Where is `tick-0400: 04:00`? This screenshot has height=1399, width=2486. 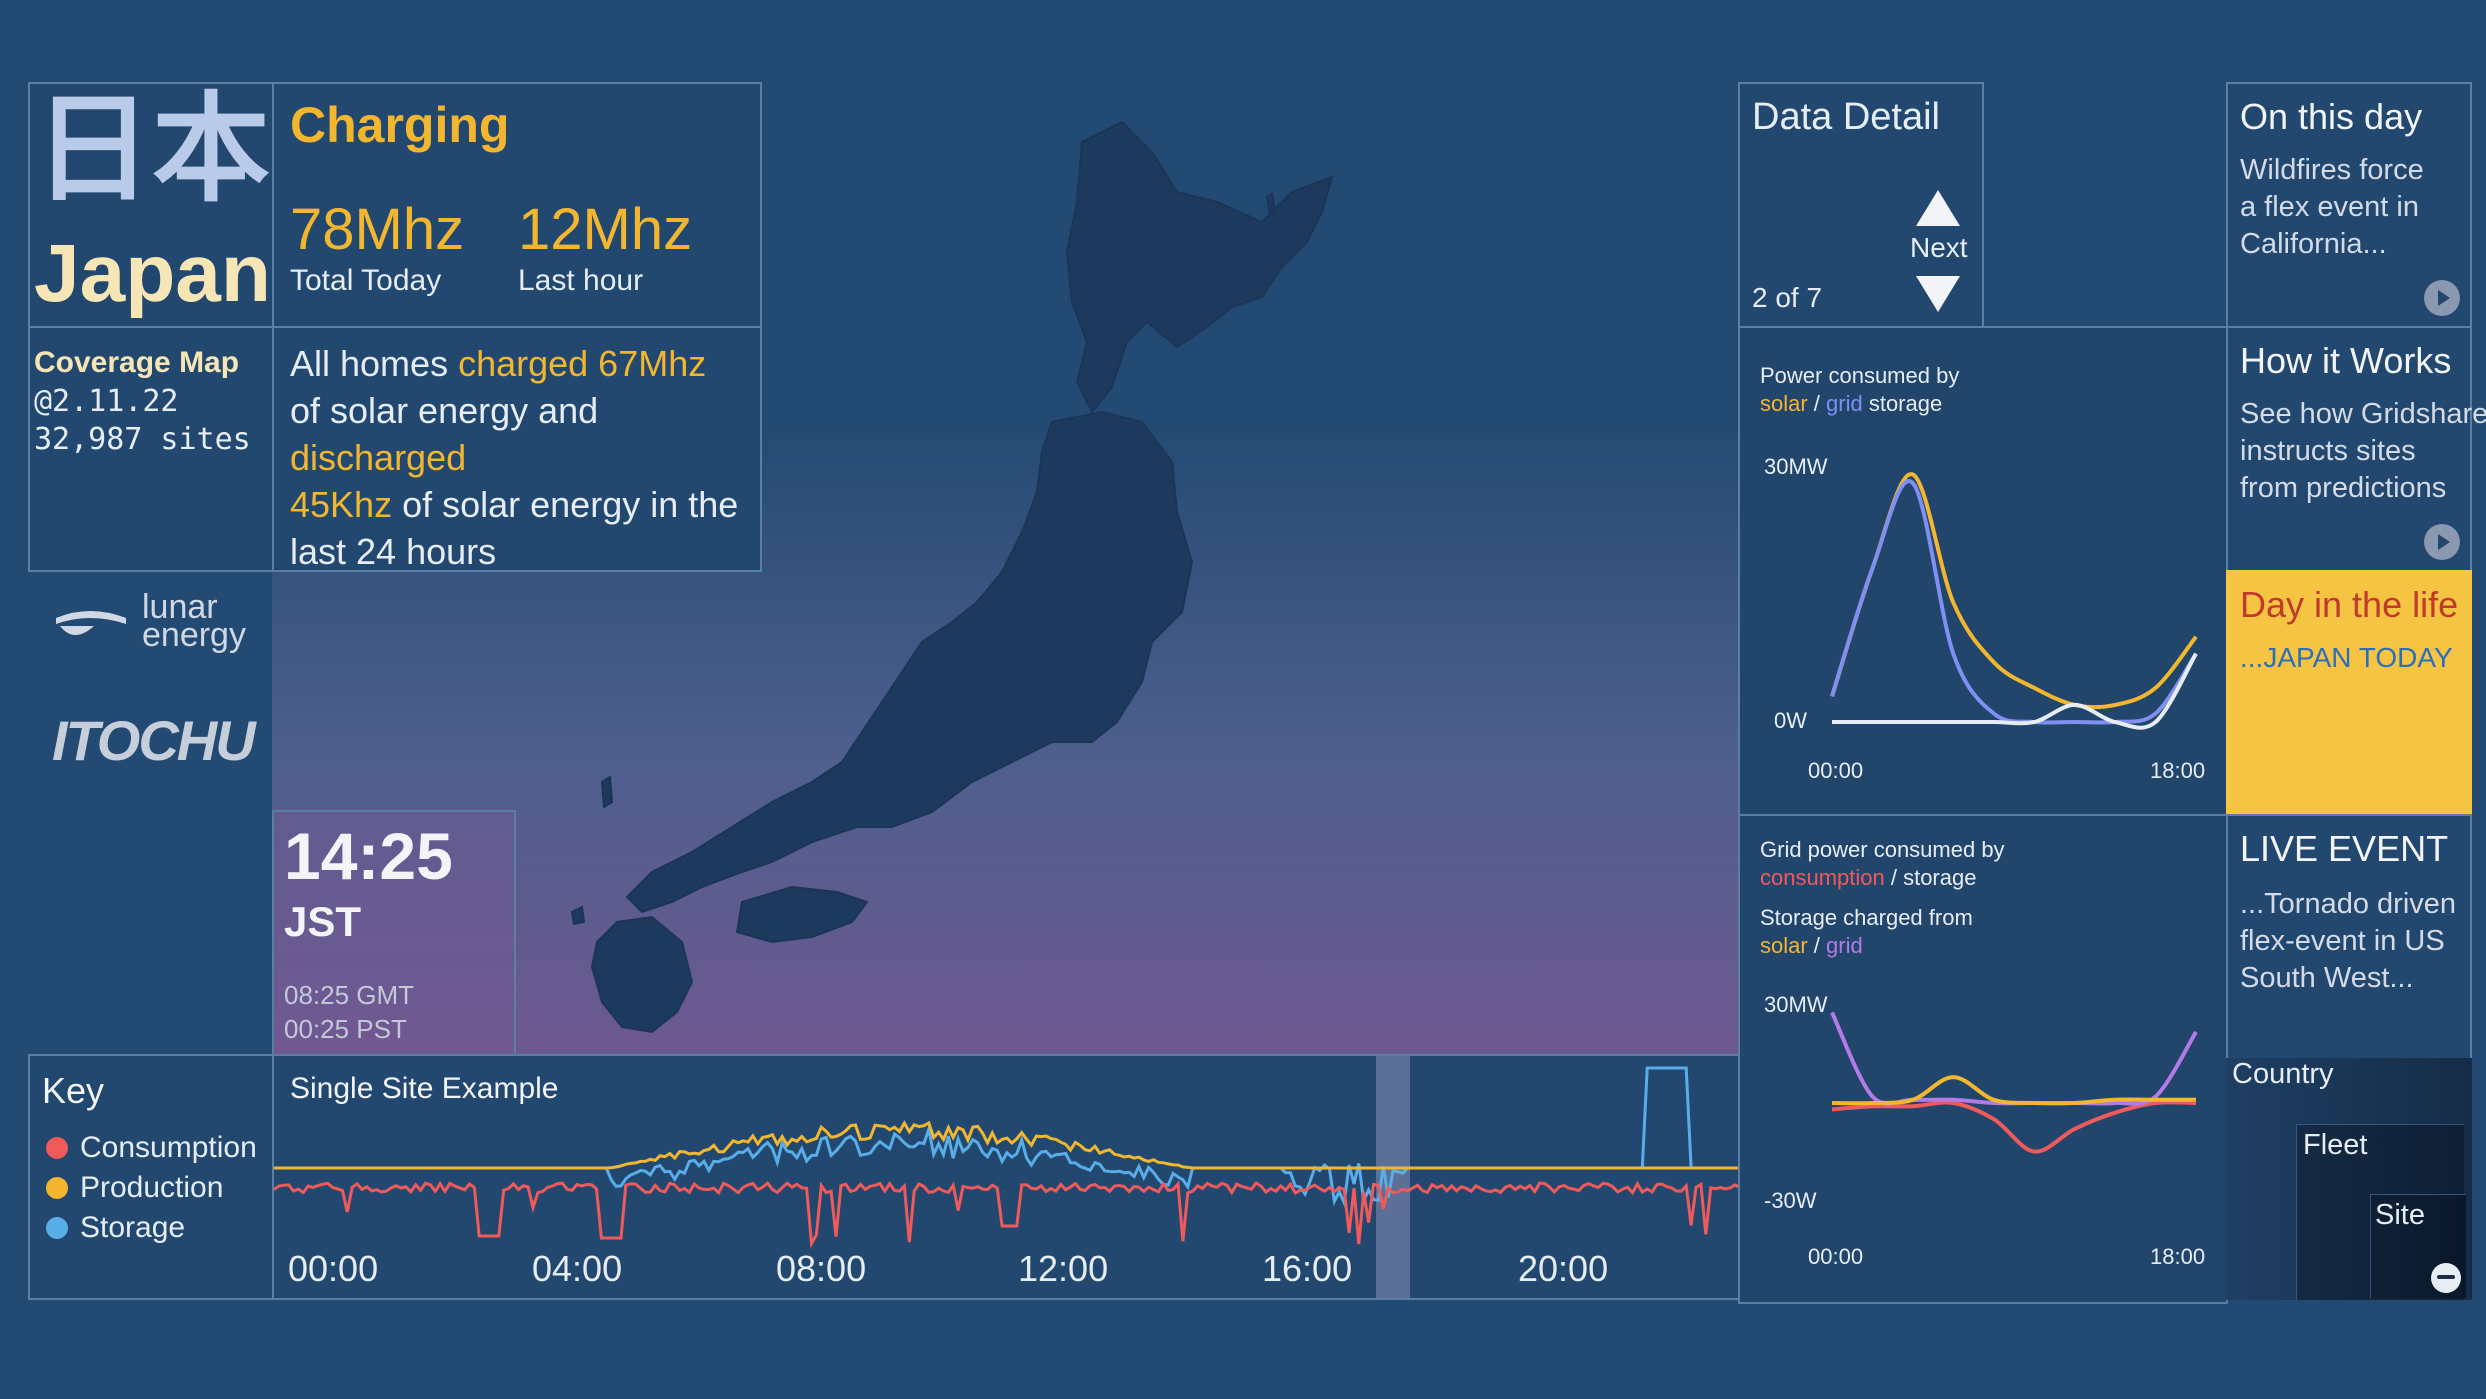 tick-0400: 04:00 is located at coordinates (577, 1268).